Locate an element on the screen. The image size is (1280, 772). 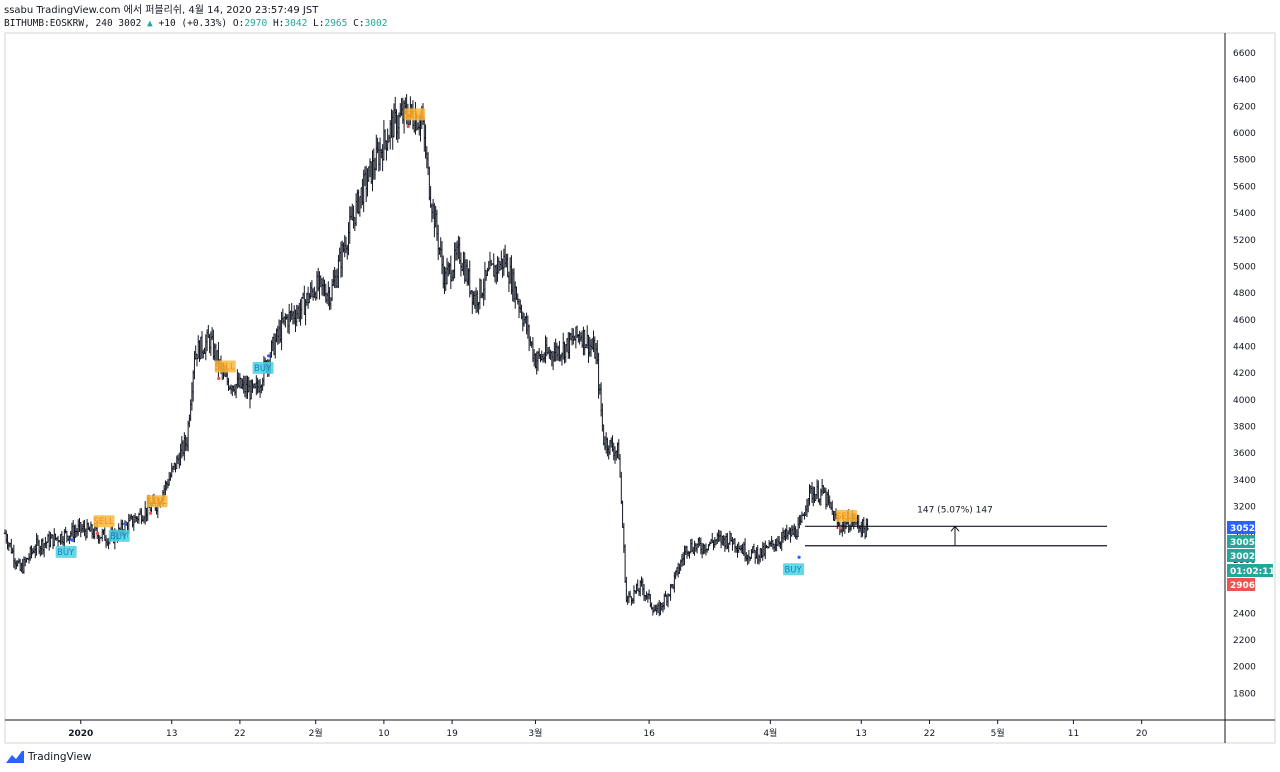
tradingview-logo-icon is located at coordinates (15, 757).